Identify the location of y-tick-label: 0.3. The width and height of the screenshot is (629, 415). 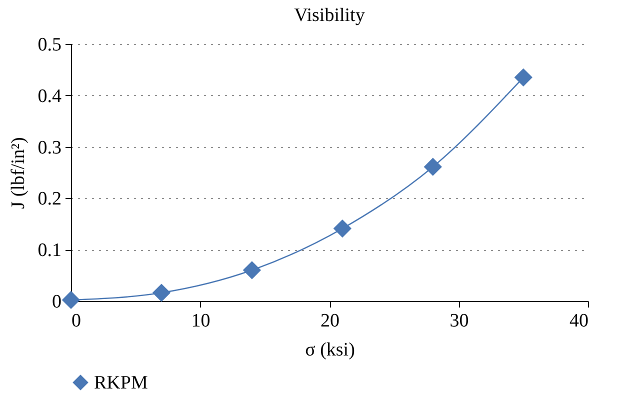
(50, 147).